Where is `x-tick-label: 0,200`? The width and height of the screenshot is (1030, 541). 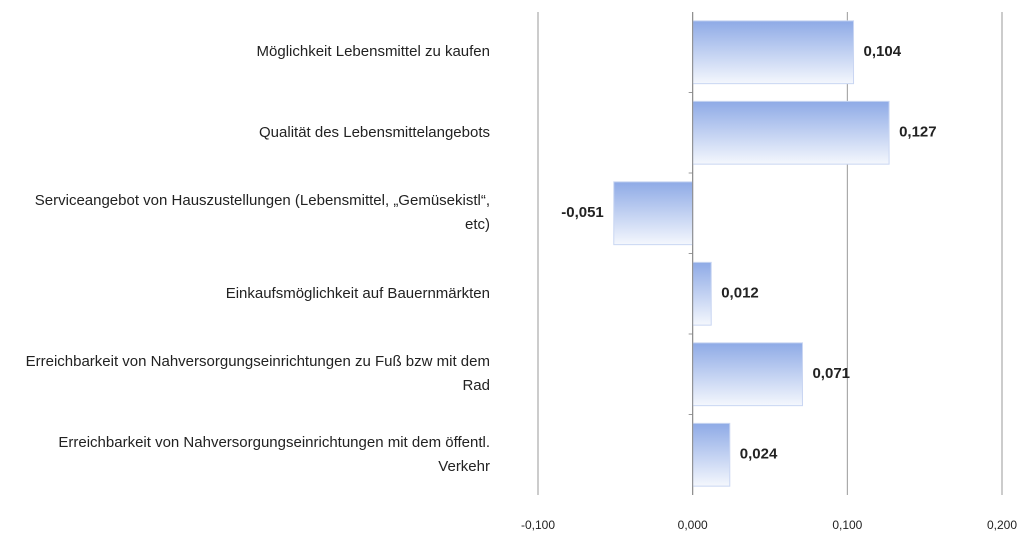
x-tick-label: 0,200 is located at coordinates (1002, 525).